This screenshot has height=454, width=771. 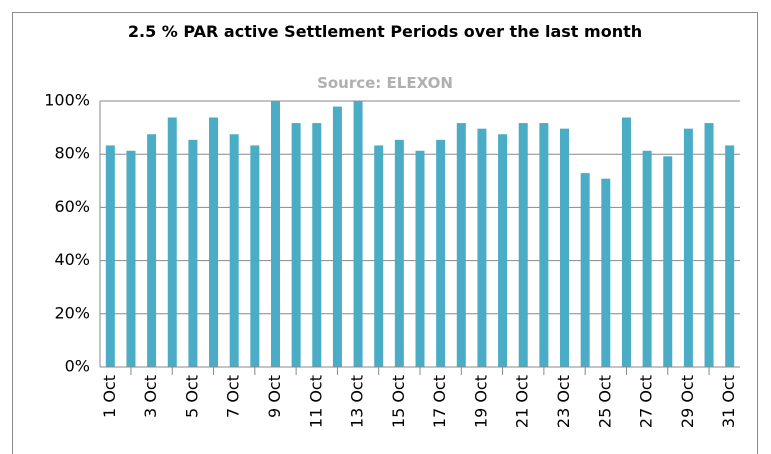 I want to click on x-tick-label: 29 Oct, so click(x=687, y=401).